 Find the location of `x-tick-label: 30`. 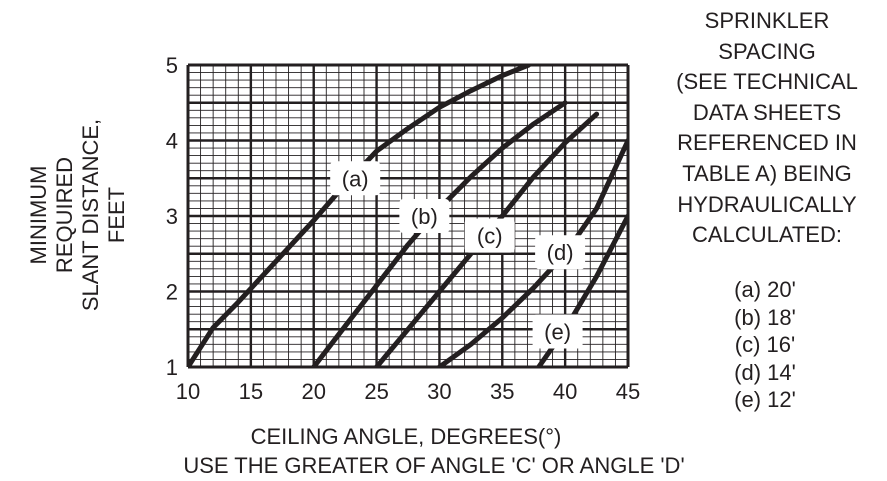

x-tick-label: 30 is located at coordinates (439, 391).